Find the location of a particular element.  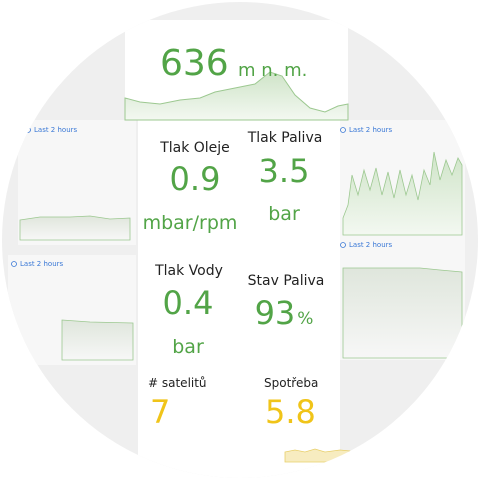

gauge-unit: mbar/rpm is located at coordinates (190, 223).